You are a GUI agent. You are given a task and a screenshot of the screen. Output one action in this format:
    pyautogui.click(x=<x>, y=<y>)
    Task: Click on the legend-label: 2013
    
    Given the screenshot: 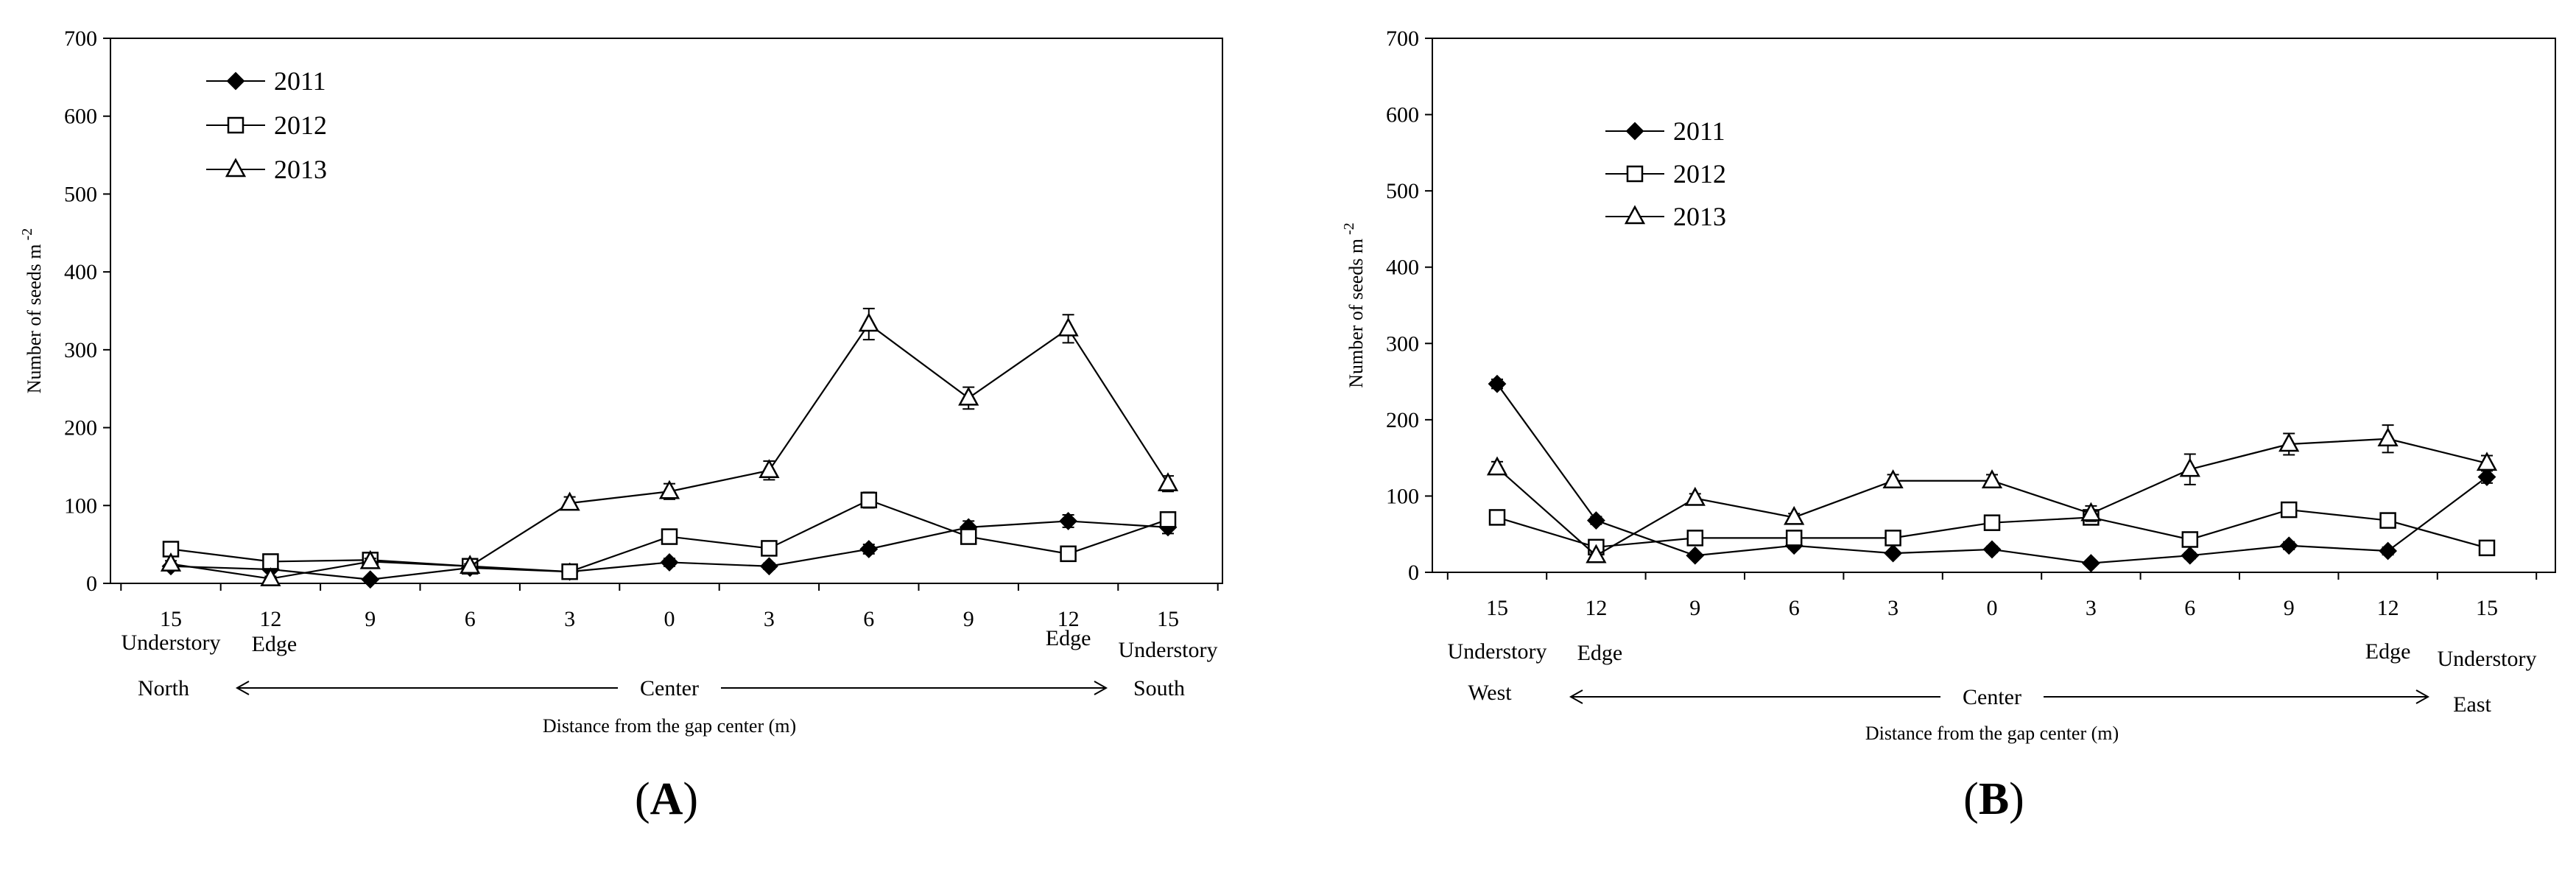 What is the action you would take?
    pyautogui.click(x=300, y=169)
    